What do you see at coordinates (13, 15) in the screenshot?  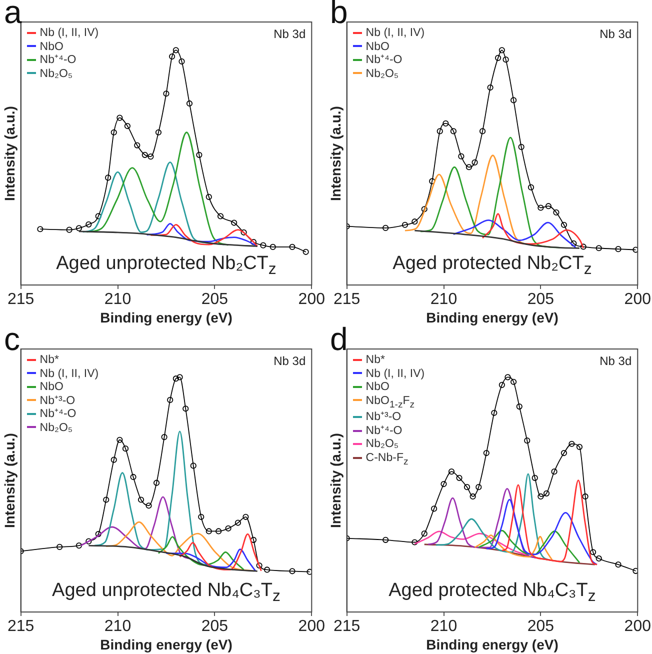 I see `chart-title: a` at bounding box center [13, 15].